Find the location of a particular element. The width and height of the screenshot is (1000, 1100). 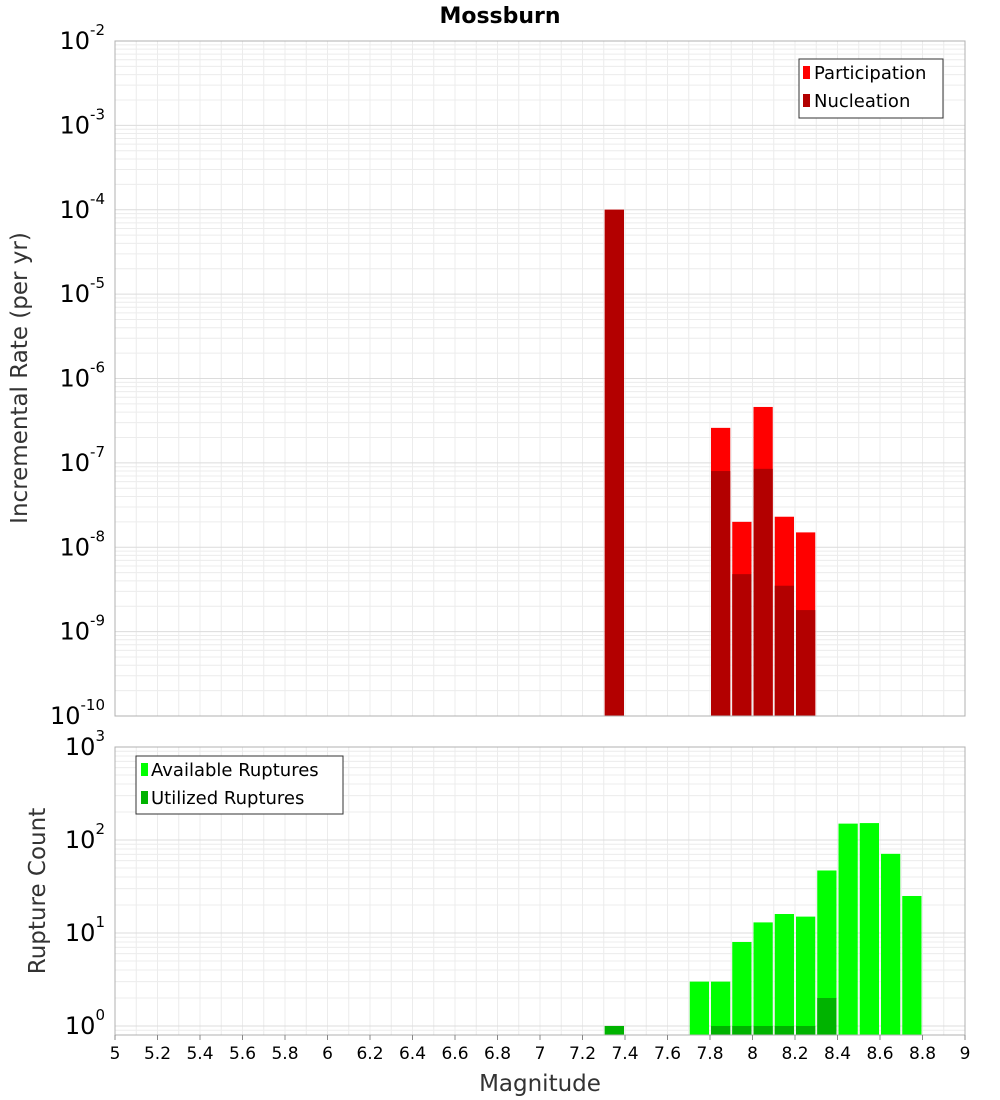

legend-swatch-available is located at coordinates (144, 769).